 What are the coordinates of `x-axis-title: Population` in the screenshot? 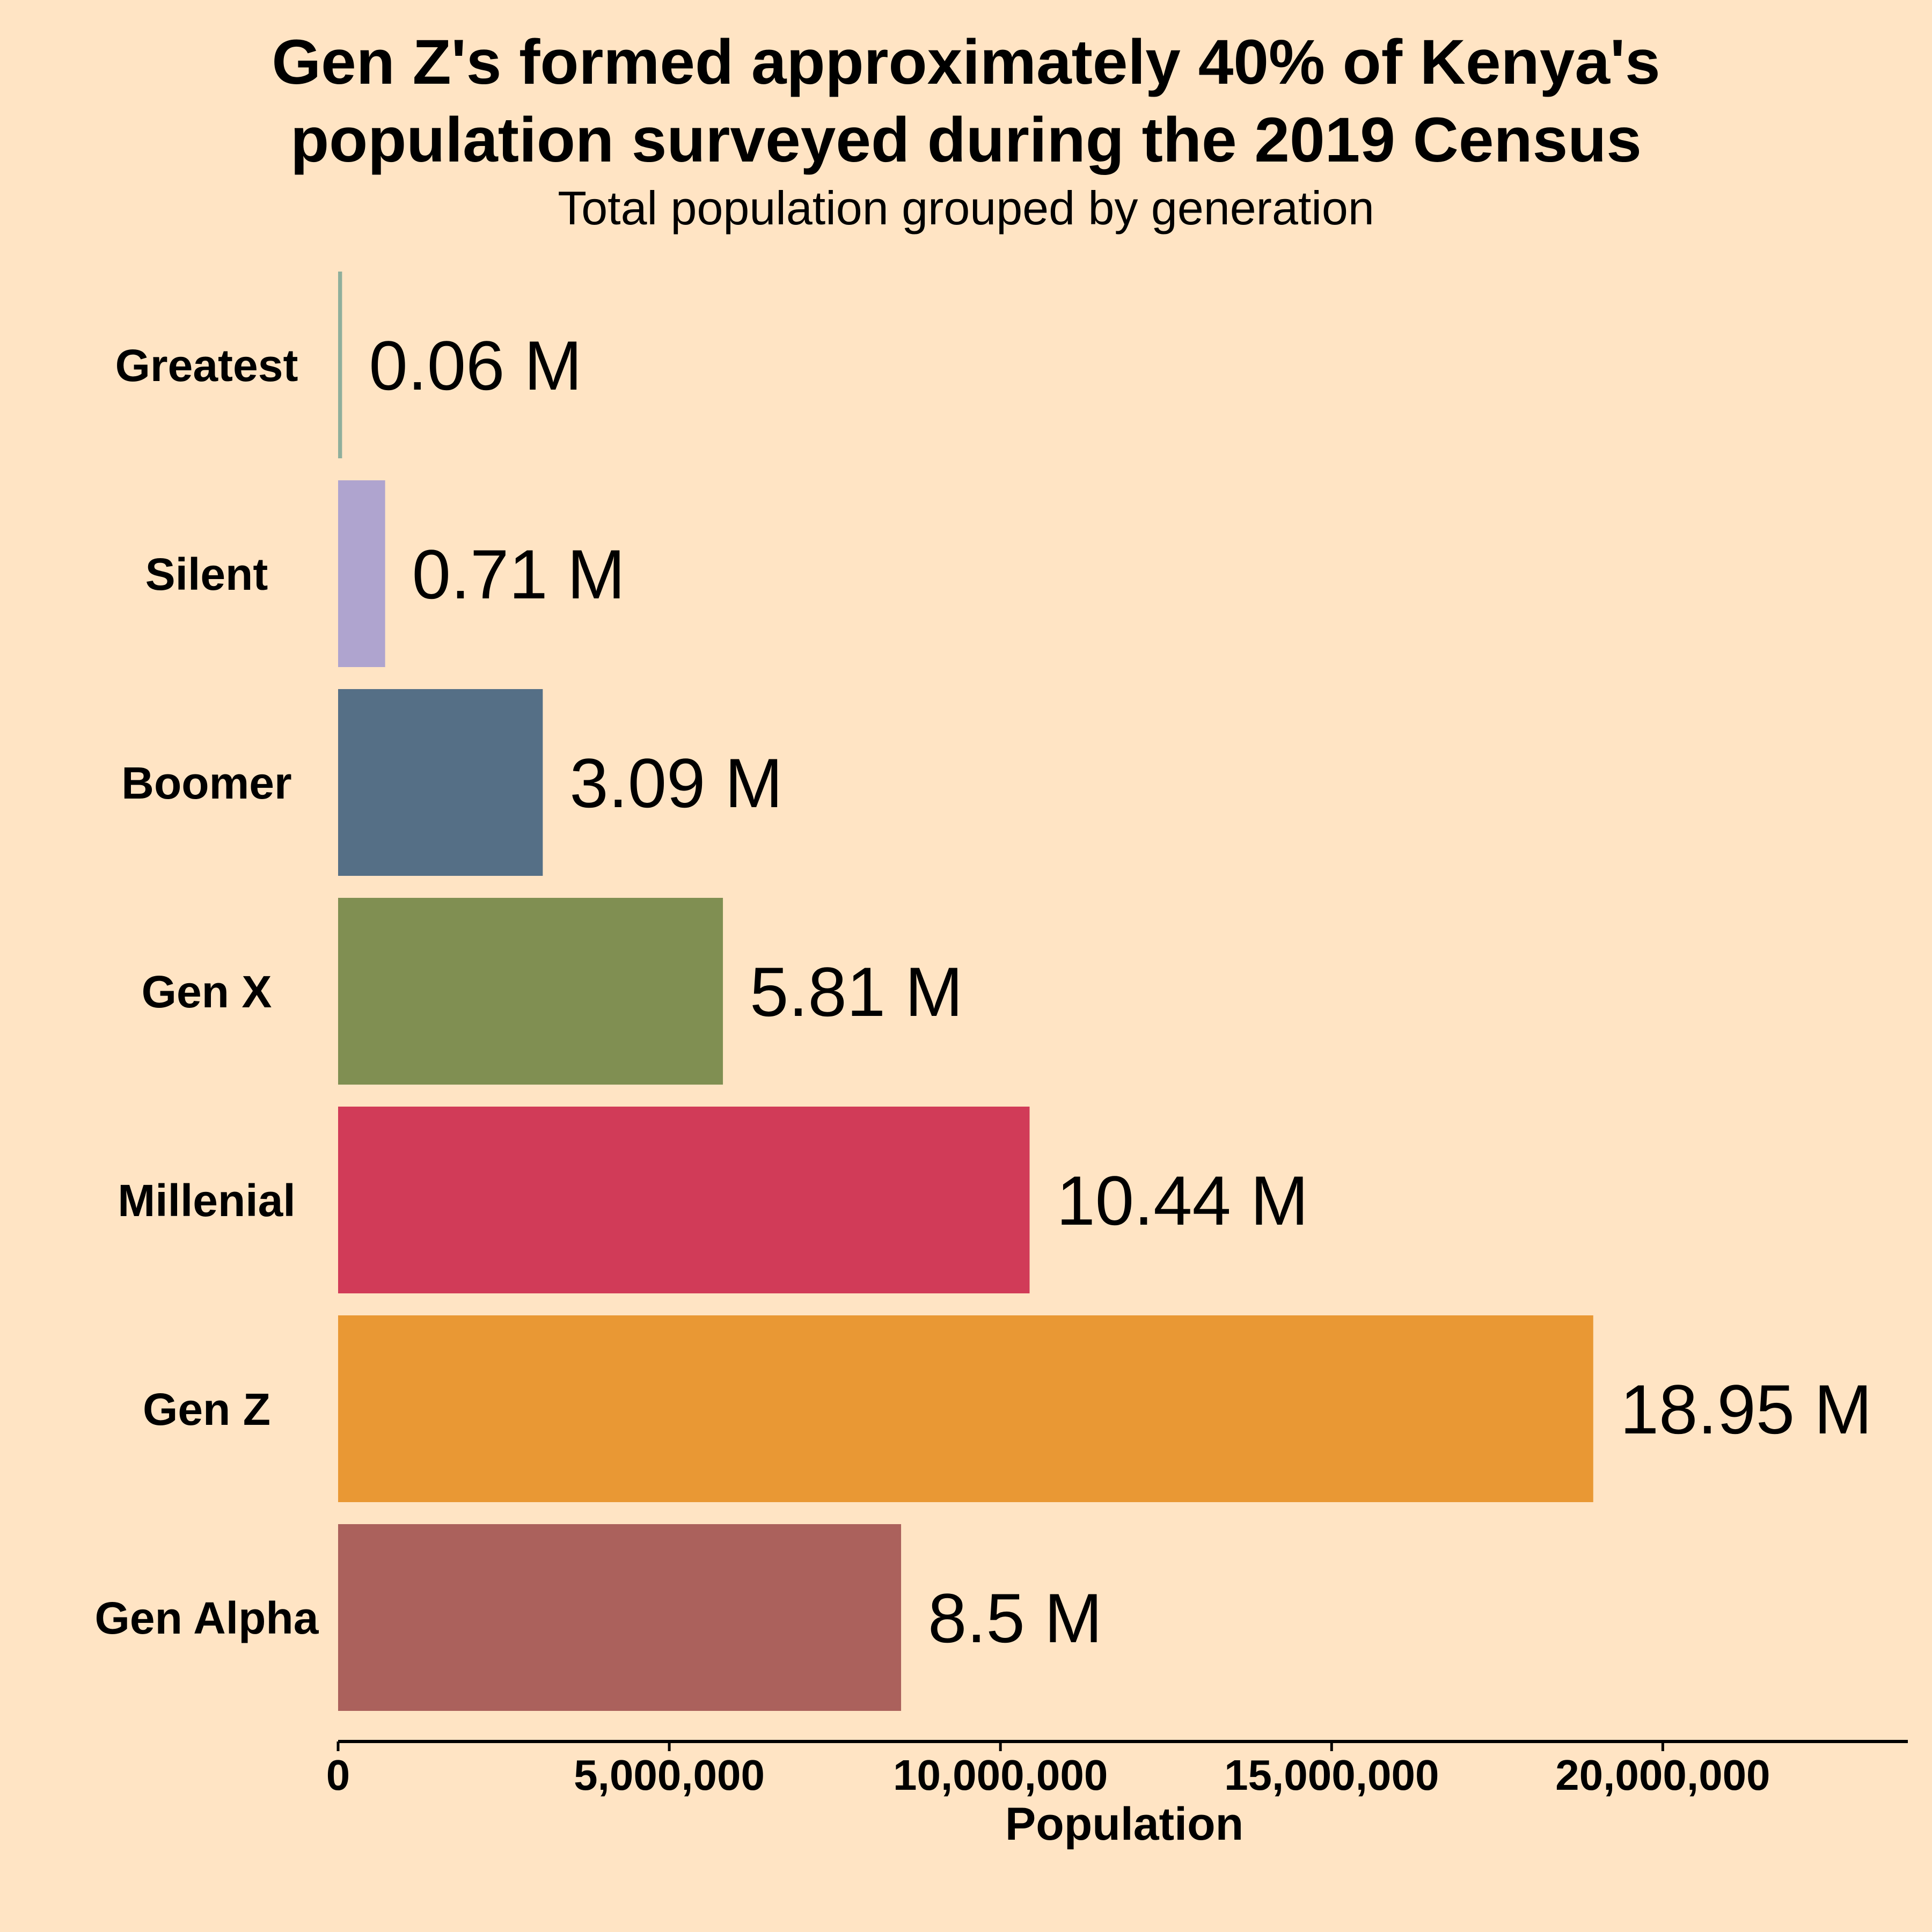 It's located at (1124, 1824).